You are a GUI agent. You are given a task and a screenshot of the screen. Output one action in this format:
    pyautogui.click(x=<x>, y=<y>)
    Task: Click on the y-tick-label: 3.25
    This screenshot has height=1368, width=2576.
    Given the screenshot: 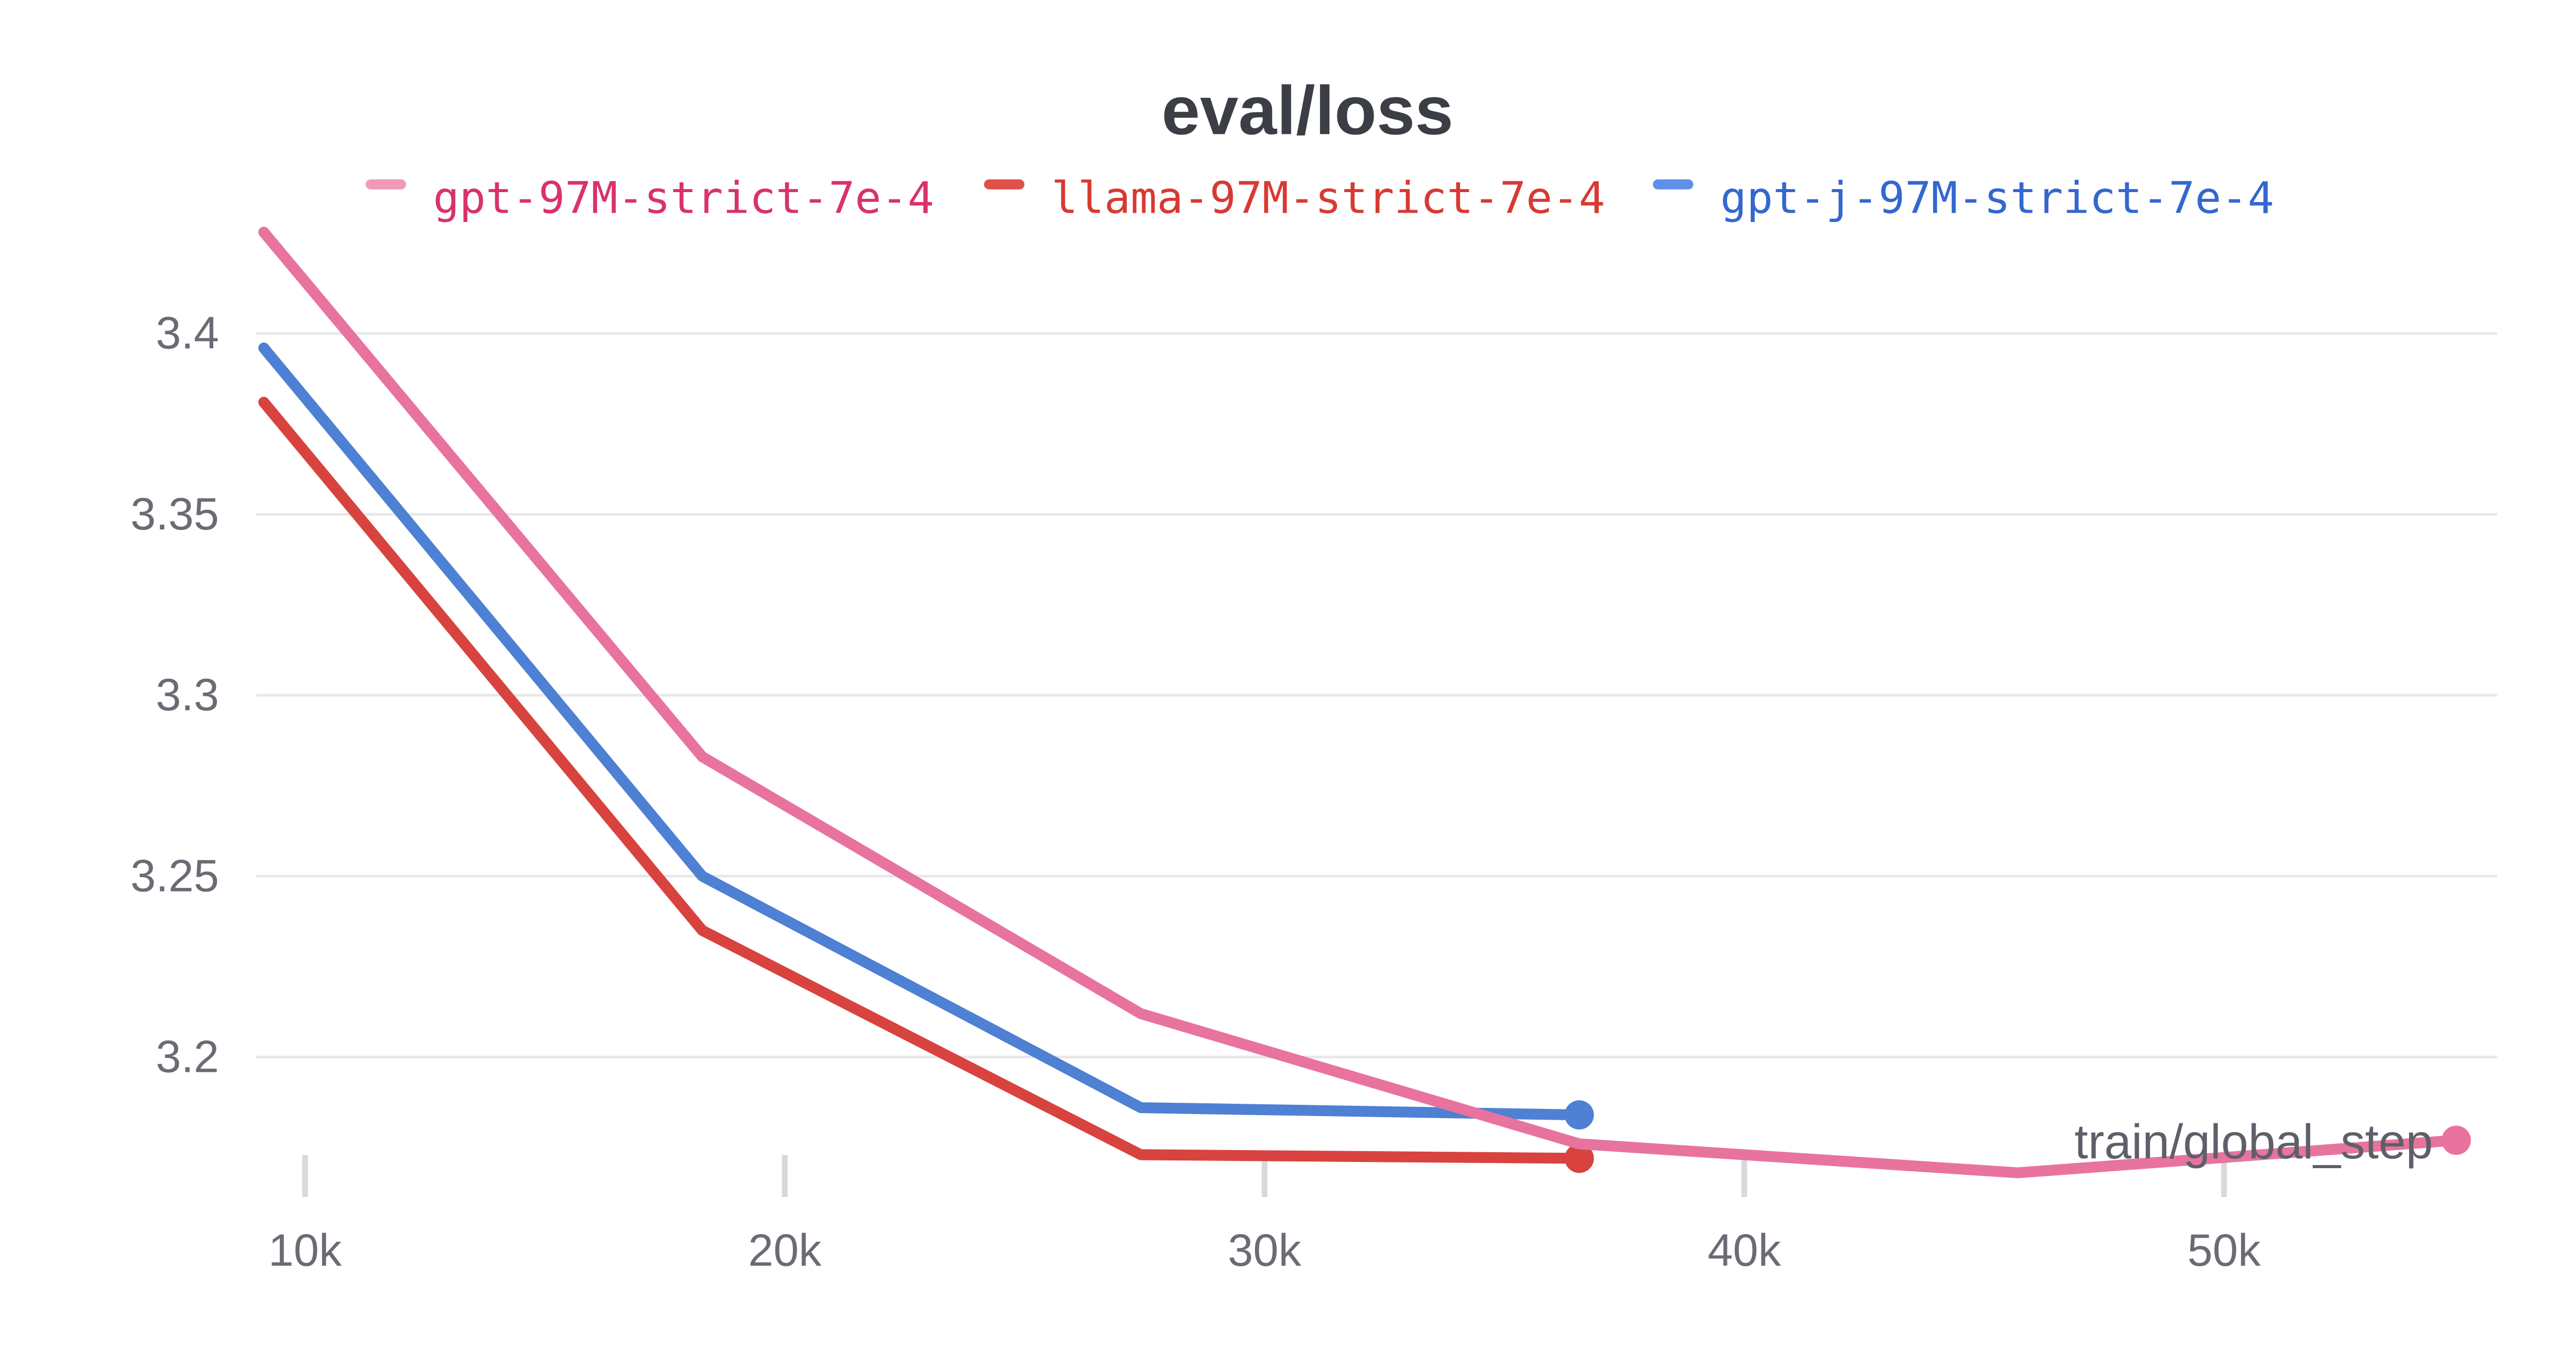 What is the action you would take?
    pyautogui.click(x=174, y=875)
    